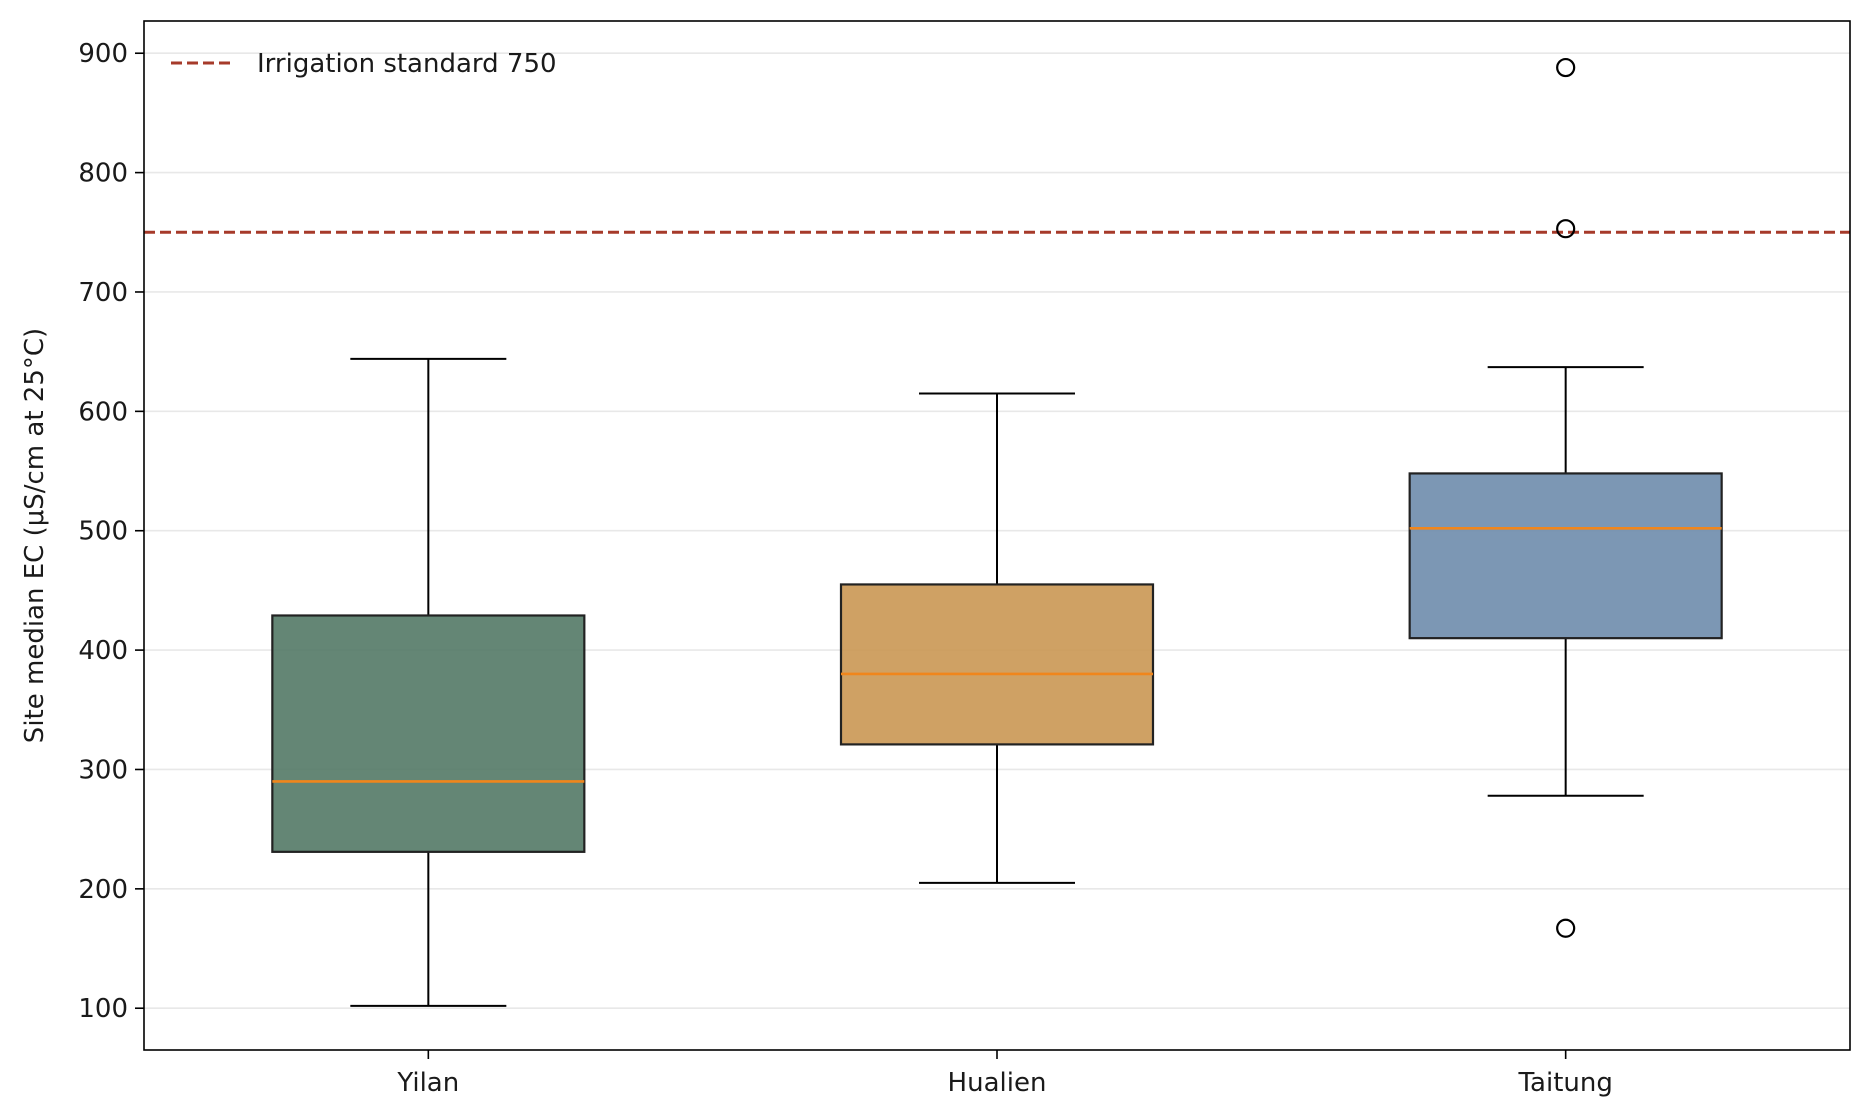 This screenshot has height=1120, width=1868. What do you see at coordinates (103, 890) in the screenshot?
I see `y-tick-label-200: 200` at bounding box center [103, 890].